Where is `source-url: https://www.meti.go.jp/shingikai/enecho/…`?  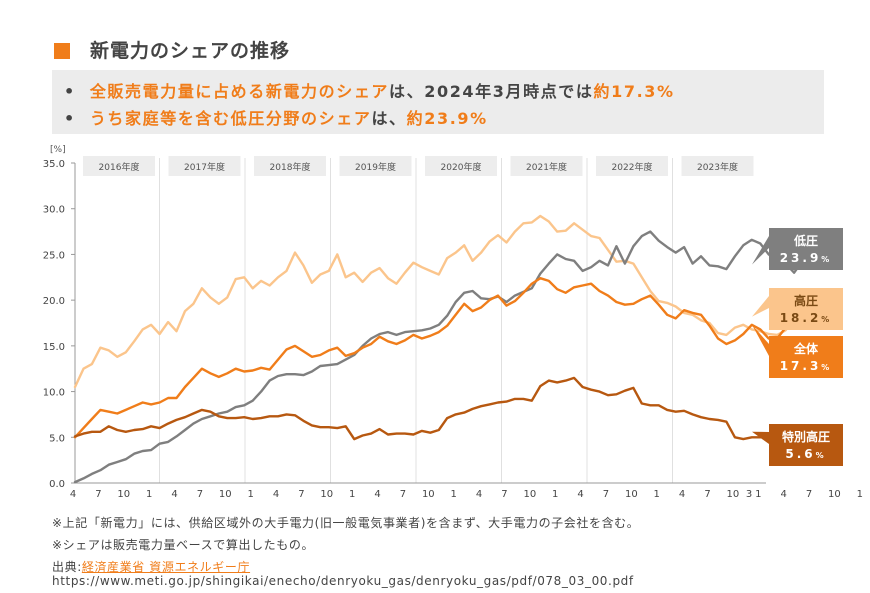
source-url: https://www.meti.go.jp/shingikai/enecho/… is located at coordinates (343, 581).